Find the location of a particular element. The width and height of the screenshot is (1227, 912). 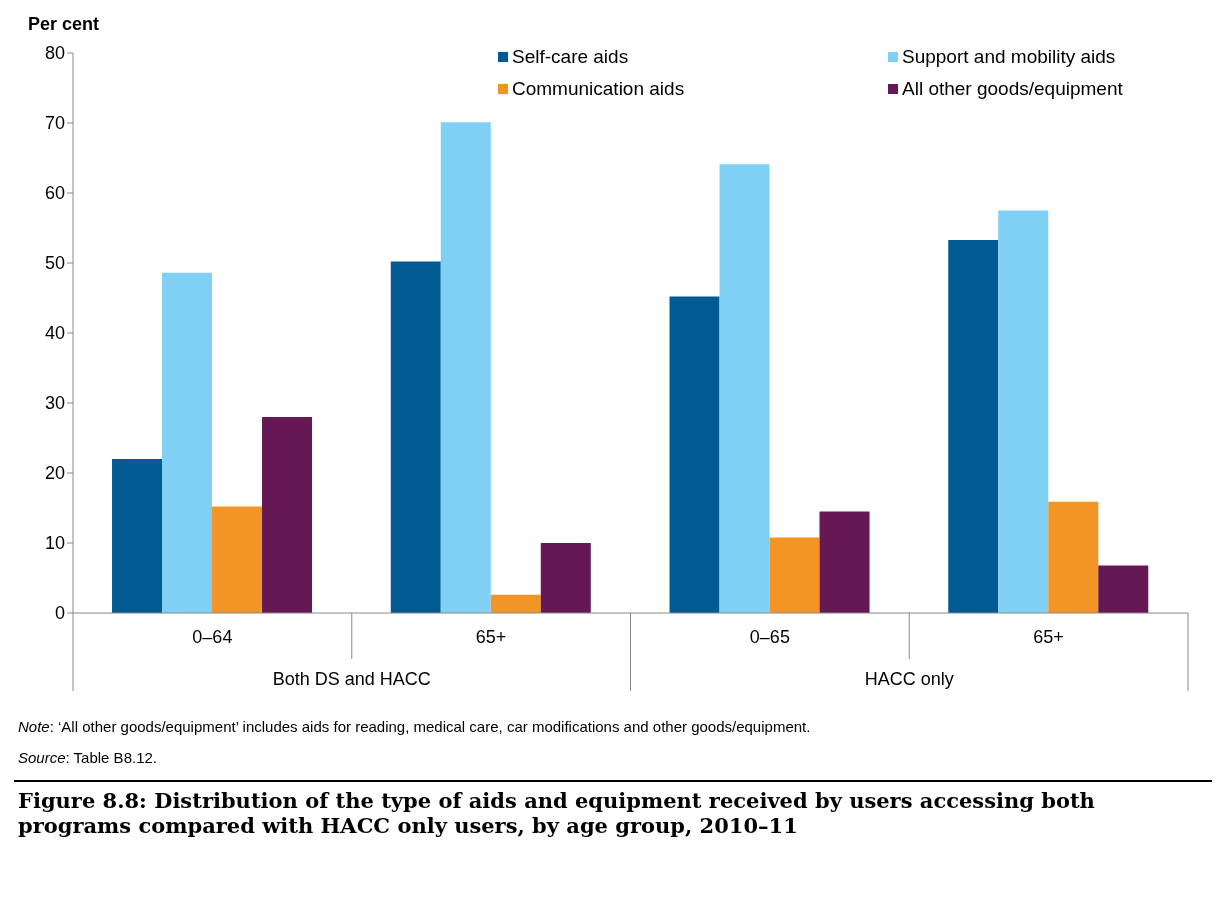

source-note: Source: Table B8.12. is located at coordinates (87, 757).